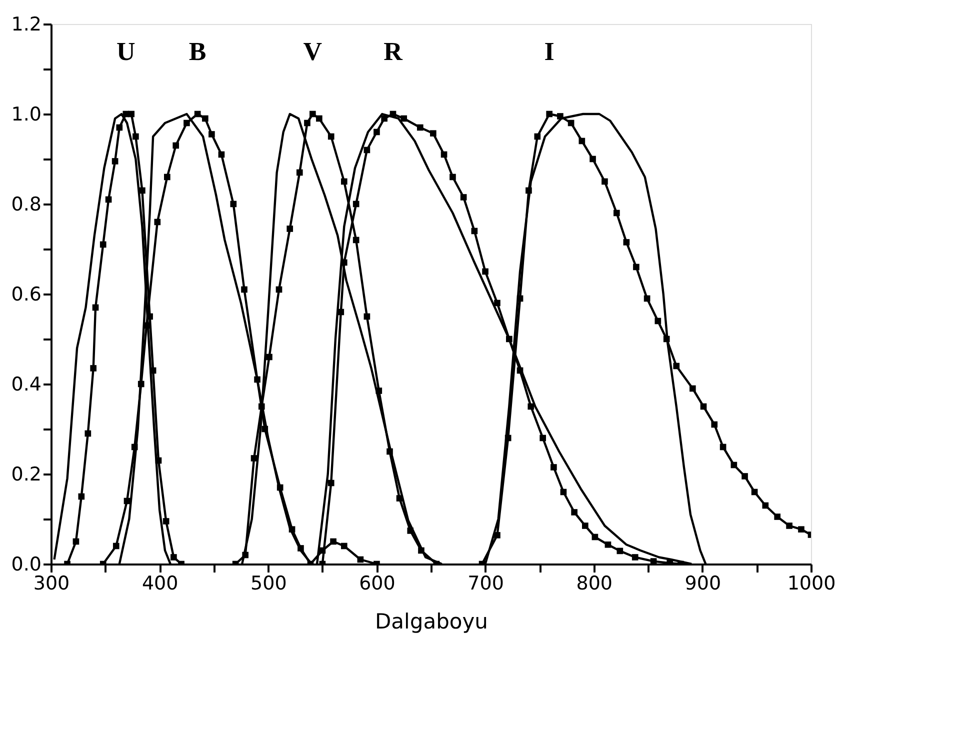  Describe the element at coordinates (377, 583) in the screenshot. I see `x-tick-label: 600` at that location.